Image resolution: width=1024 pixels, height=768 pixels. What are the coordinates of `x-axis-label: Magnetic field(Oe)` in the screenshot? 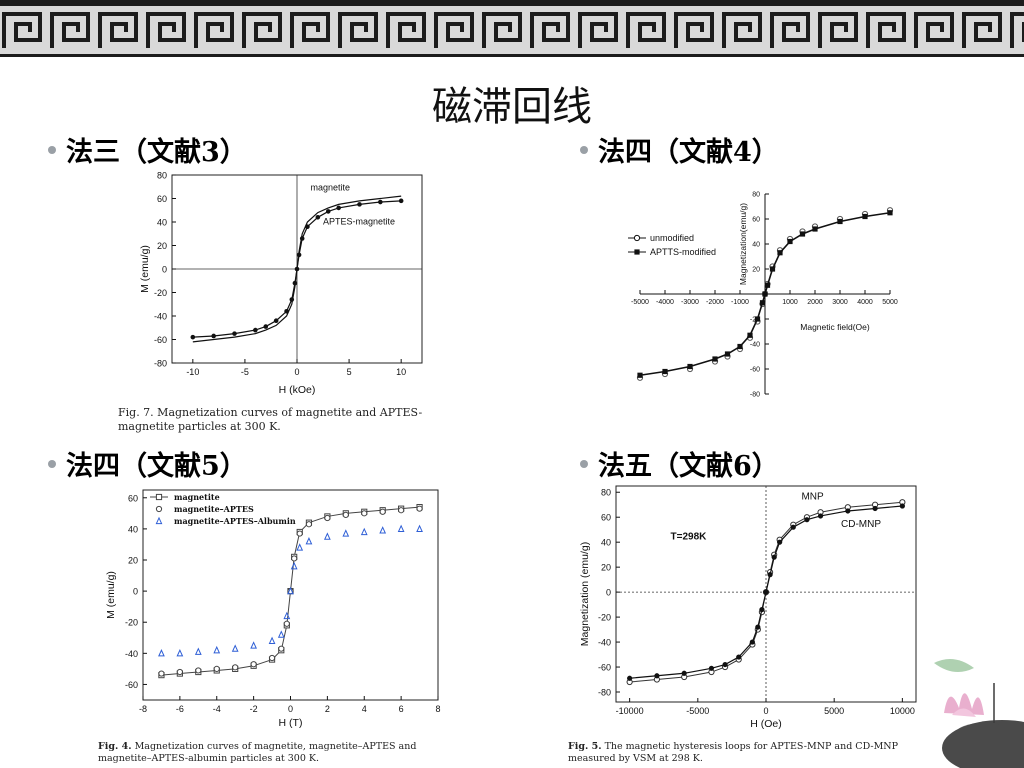 It's located at (835, 327).